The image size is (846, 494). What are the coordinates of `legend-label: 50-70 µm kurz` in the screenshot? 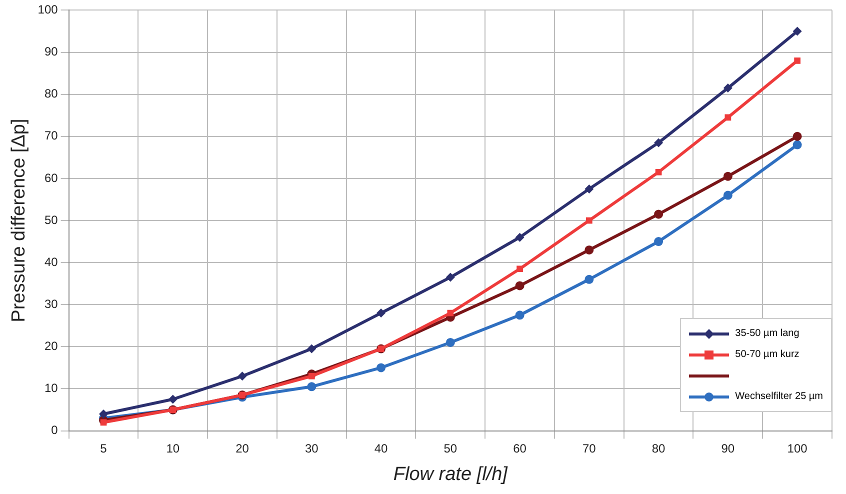 It's located at (767, 354).